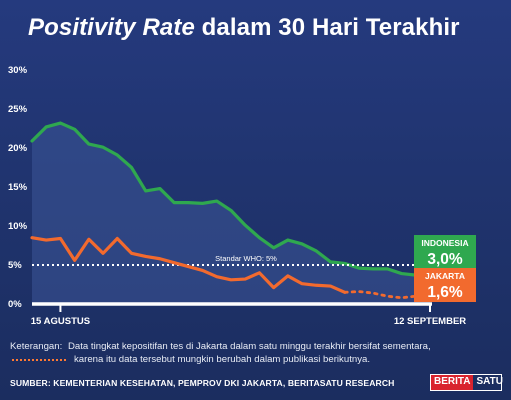 The width and height of the screenshot is (511, 400). I want to click on jakarta-label-name: JAKARTA, so click(445, 276).